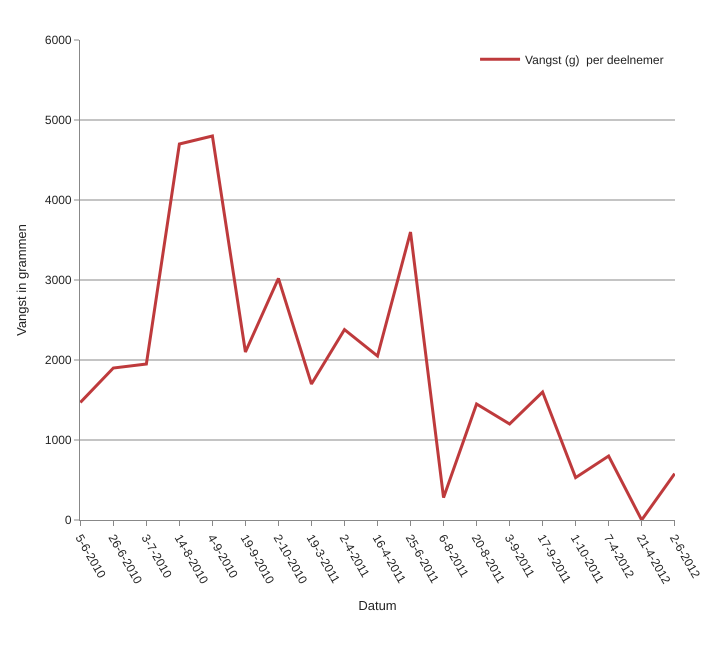 The height and width of the screenshot is (650, 715). I want to click on y-axis-title: Vangst in grammen, so click(21, 280).